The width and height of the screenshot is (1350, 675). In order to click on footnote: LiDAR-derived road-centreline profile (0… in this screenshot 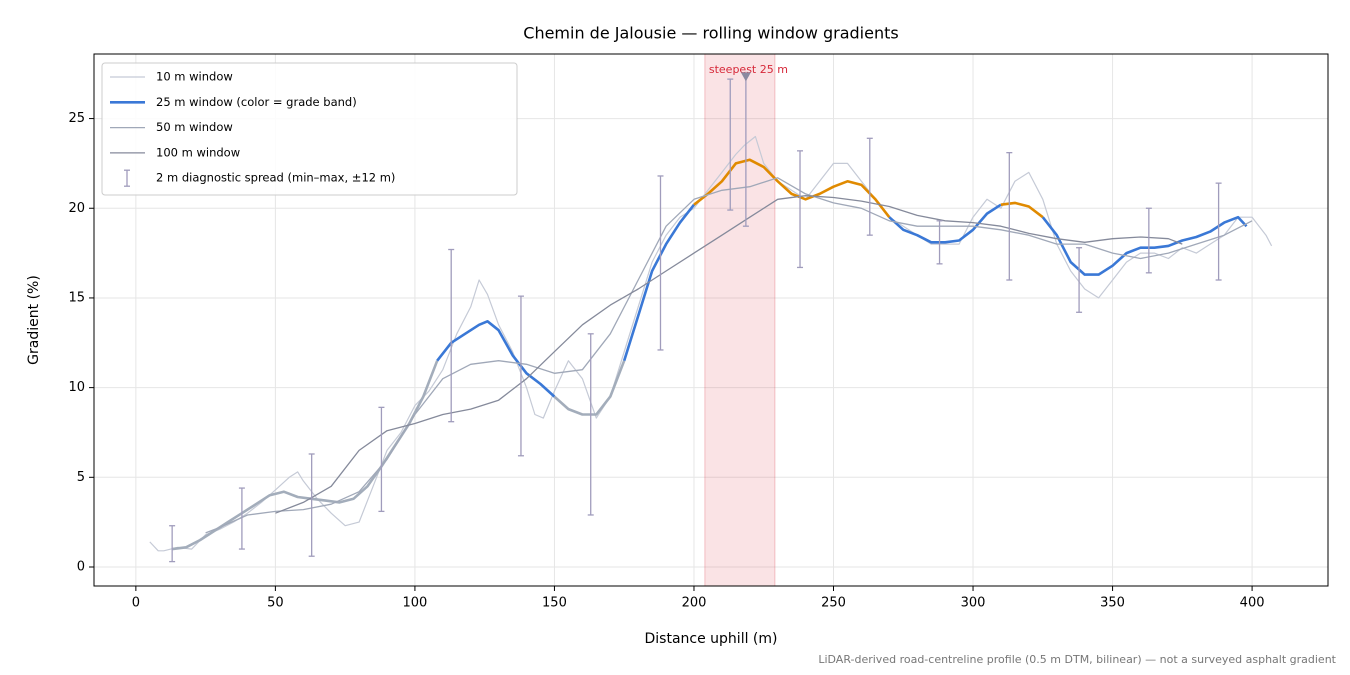, I will do `click(1077, 659)`.